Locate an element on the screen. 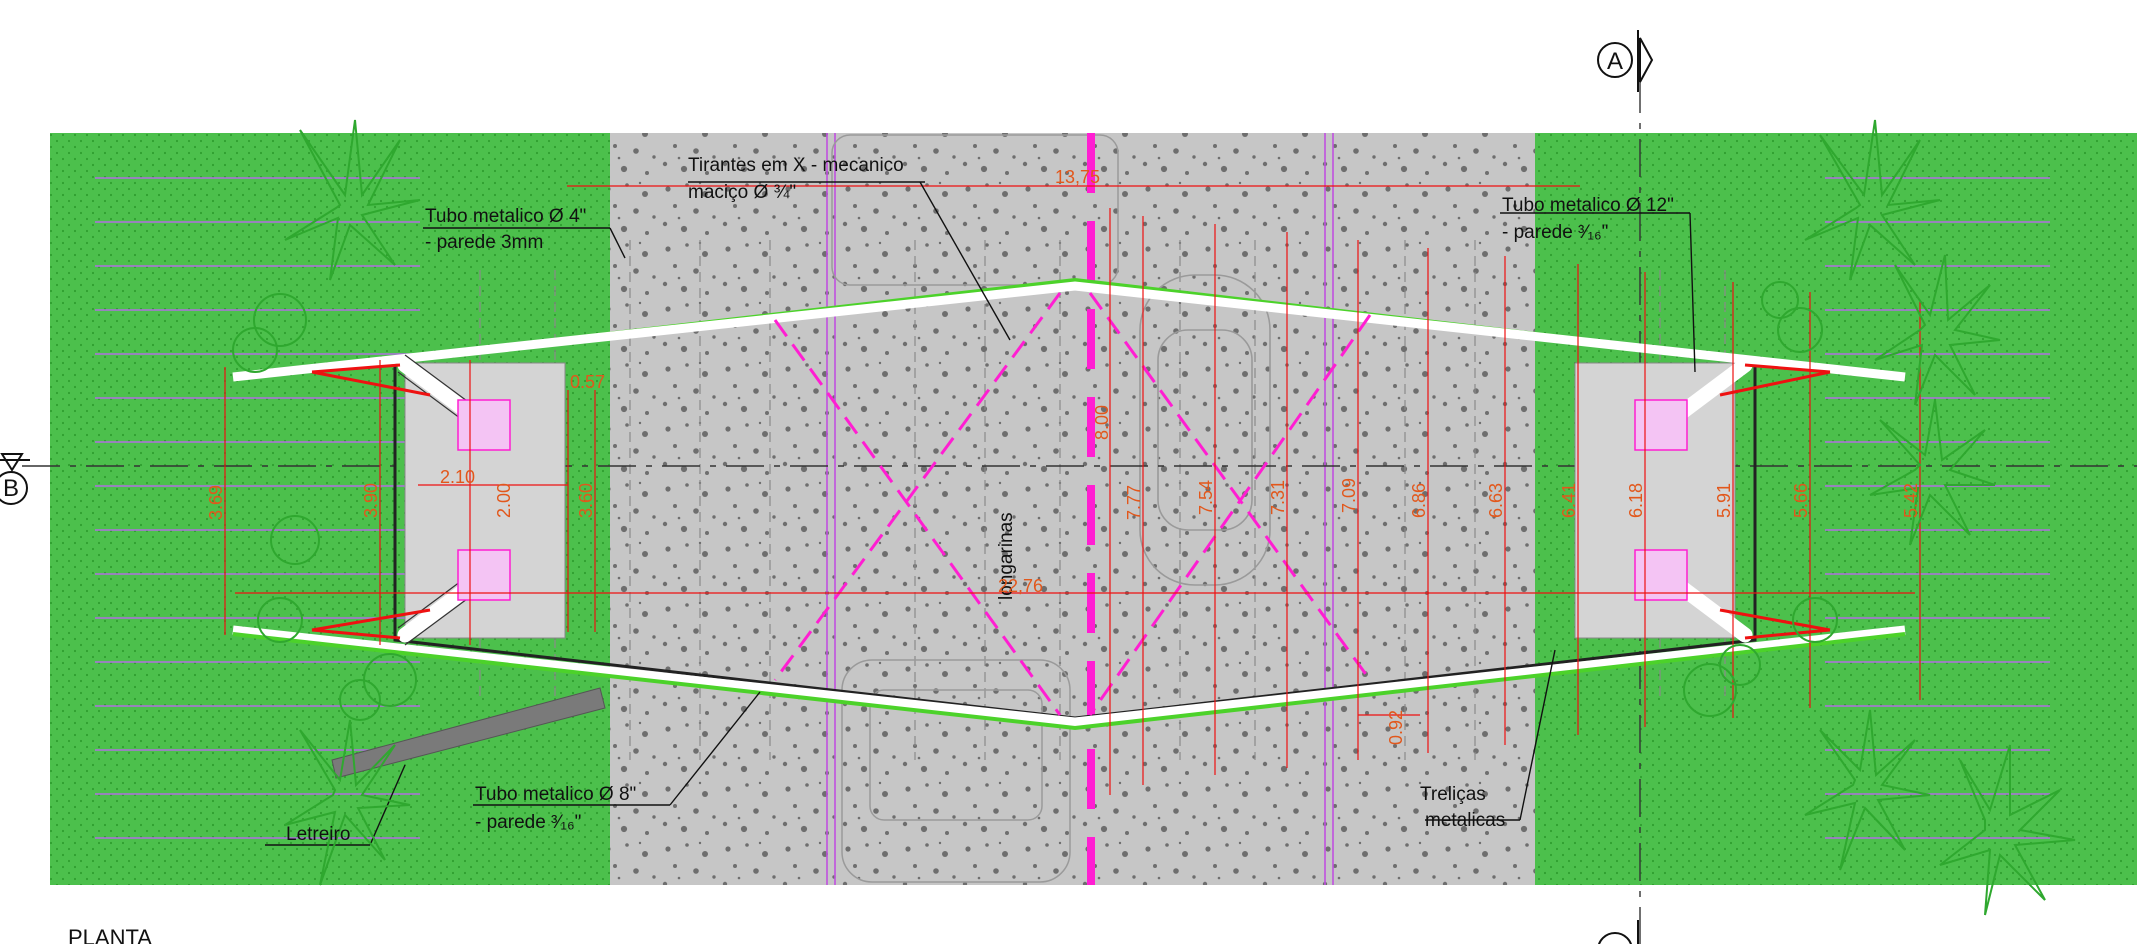  base-plates is located at coordinates (1072, 500).